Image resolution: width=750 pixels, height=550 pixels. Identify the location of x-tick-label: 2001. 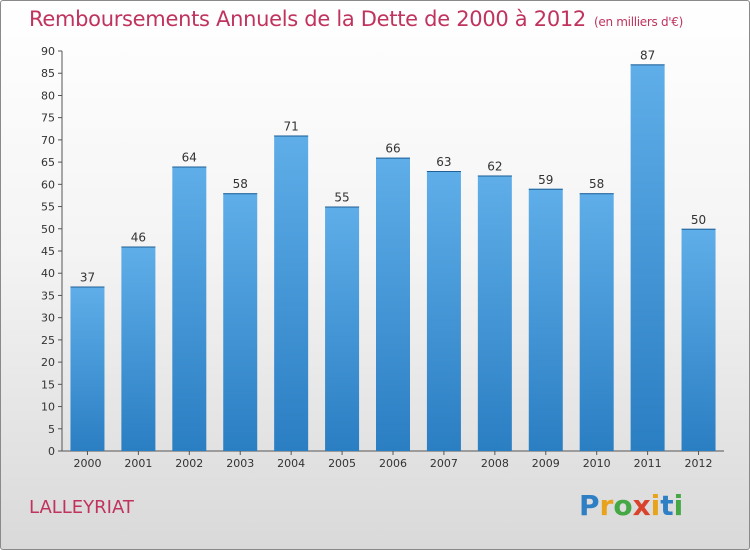
(138, 463).